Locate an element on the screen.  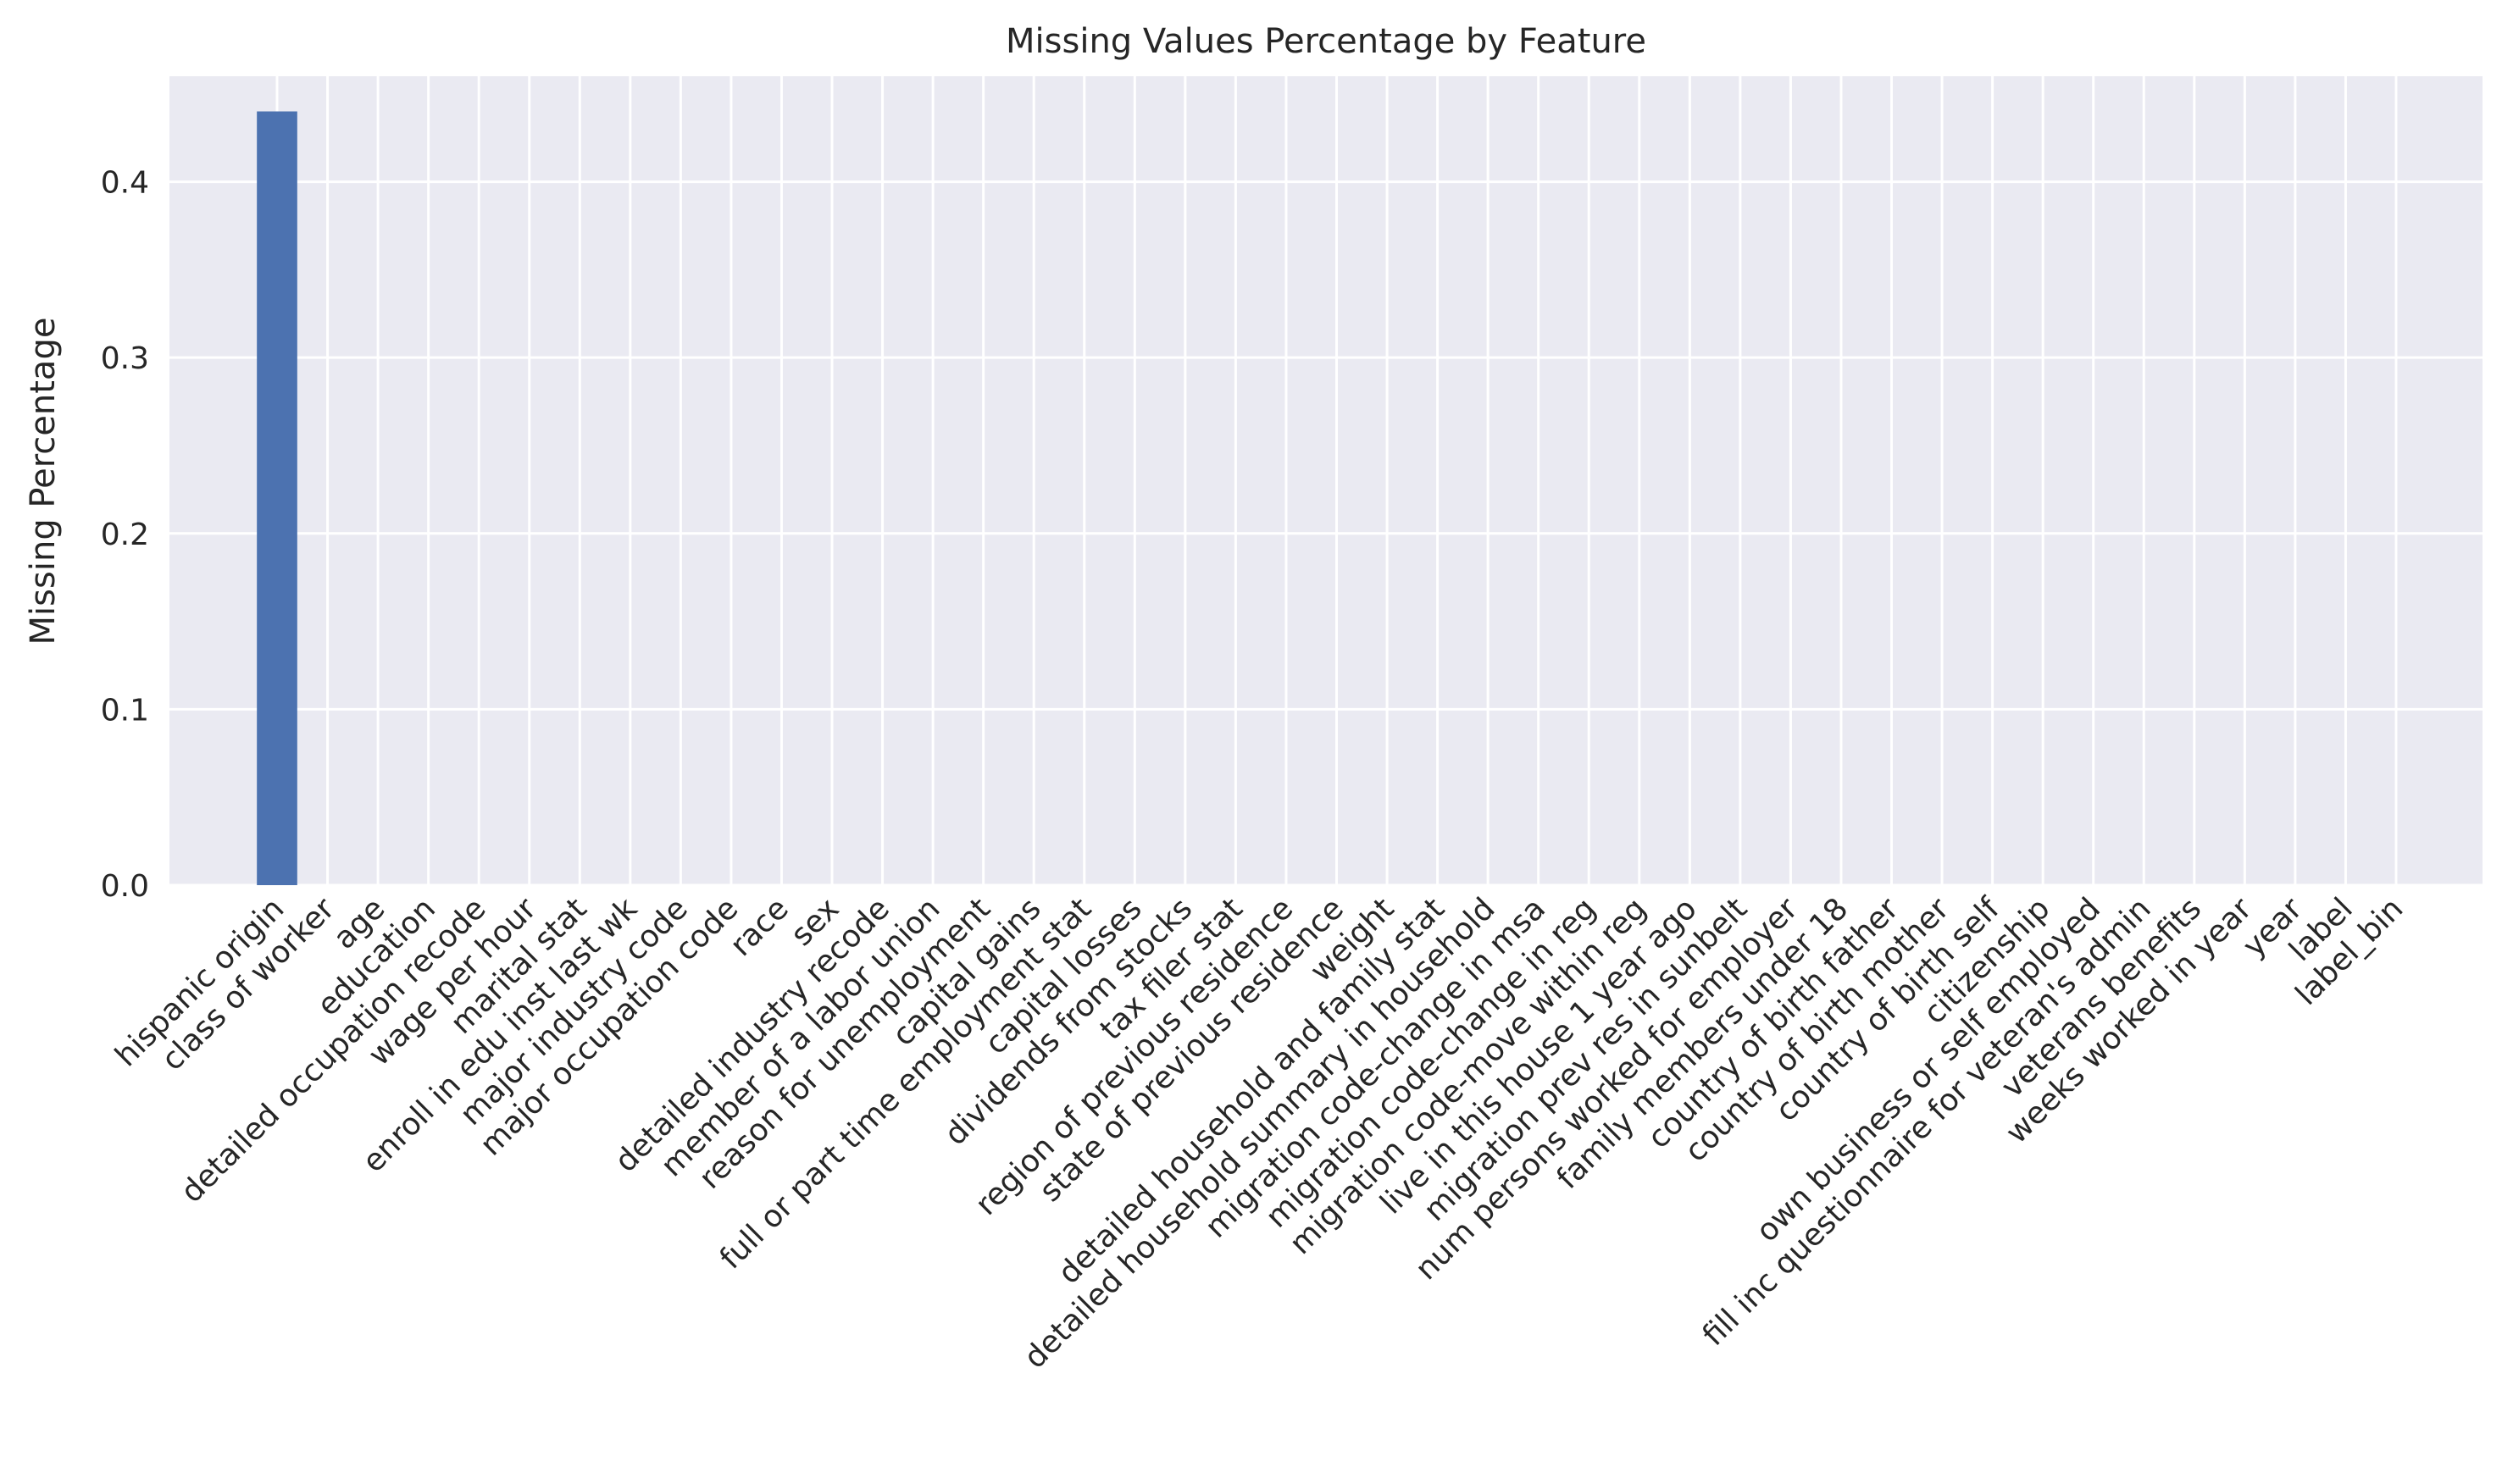
y-axis-label: Missing Percentage is located at coordinates (43, 481).